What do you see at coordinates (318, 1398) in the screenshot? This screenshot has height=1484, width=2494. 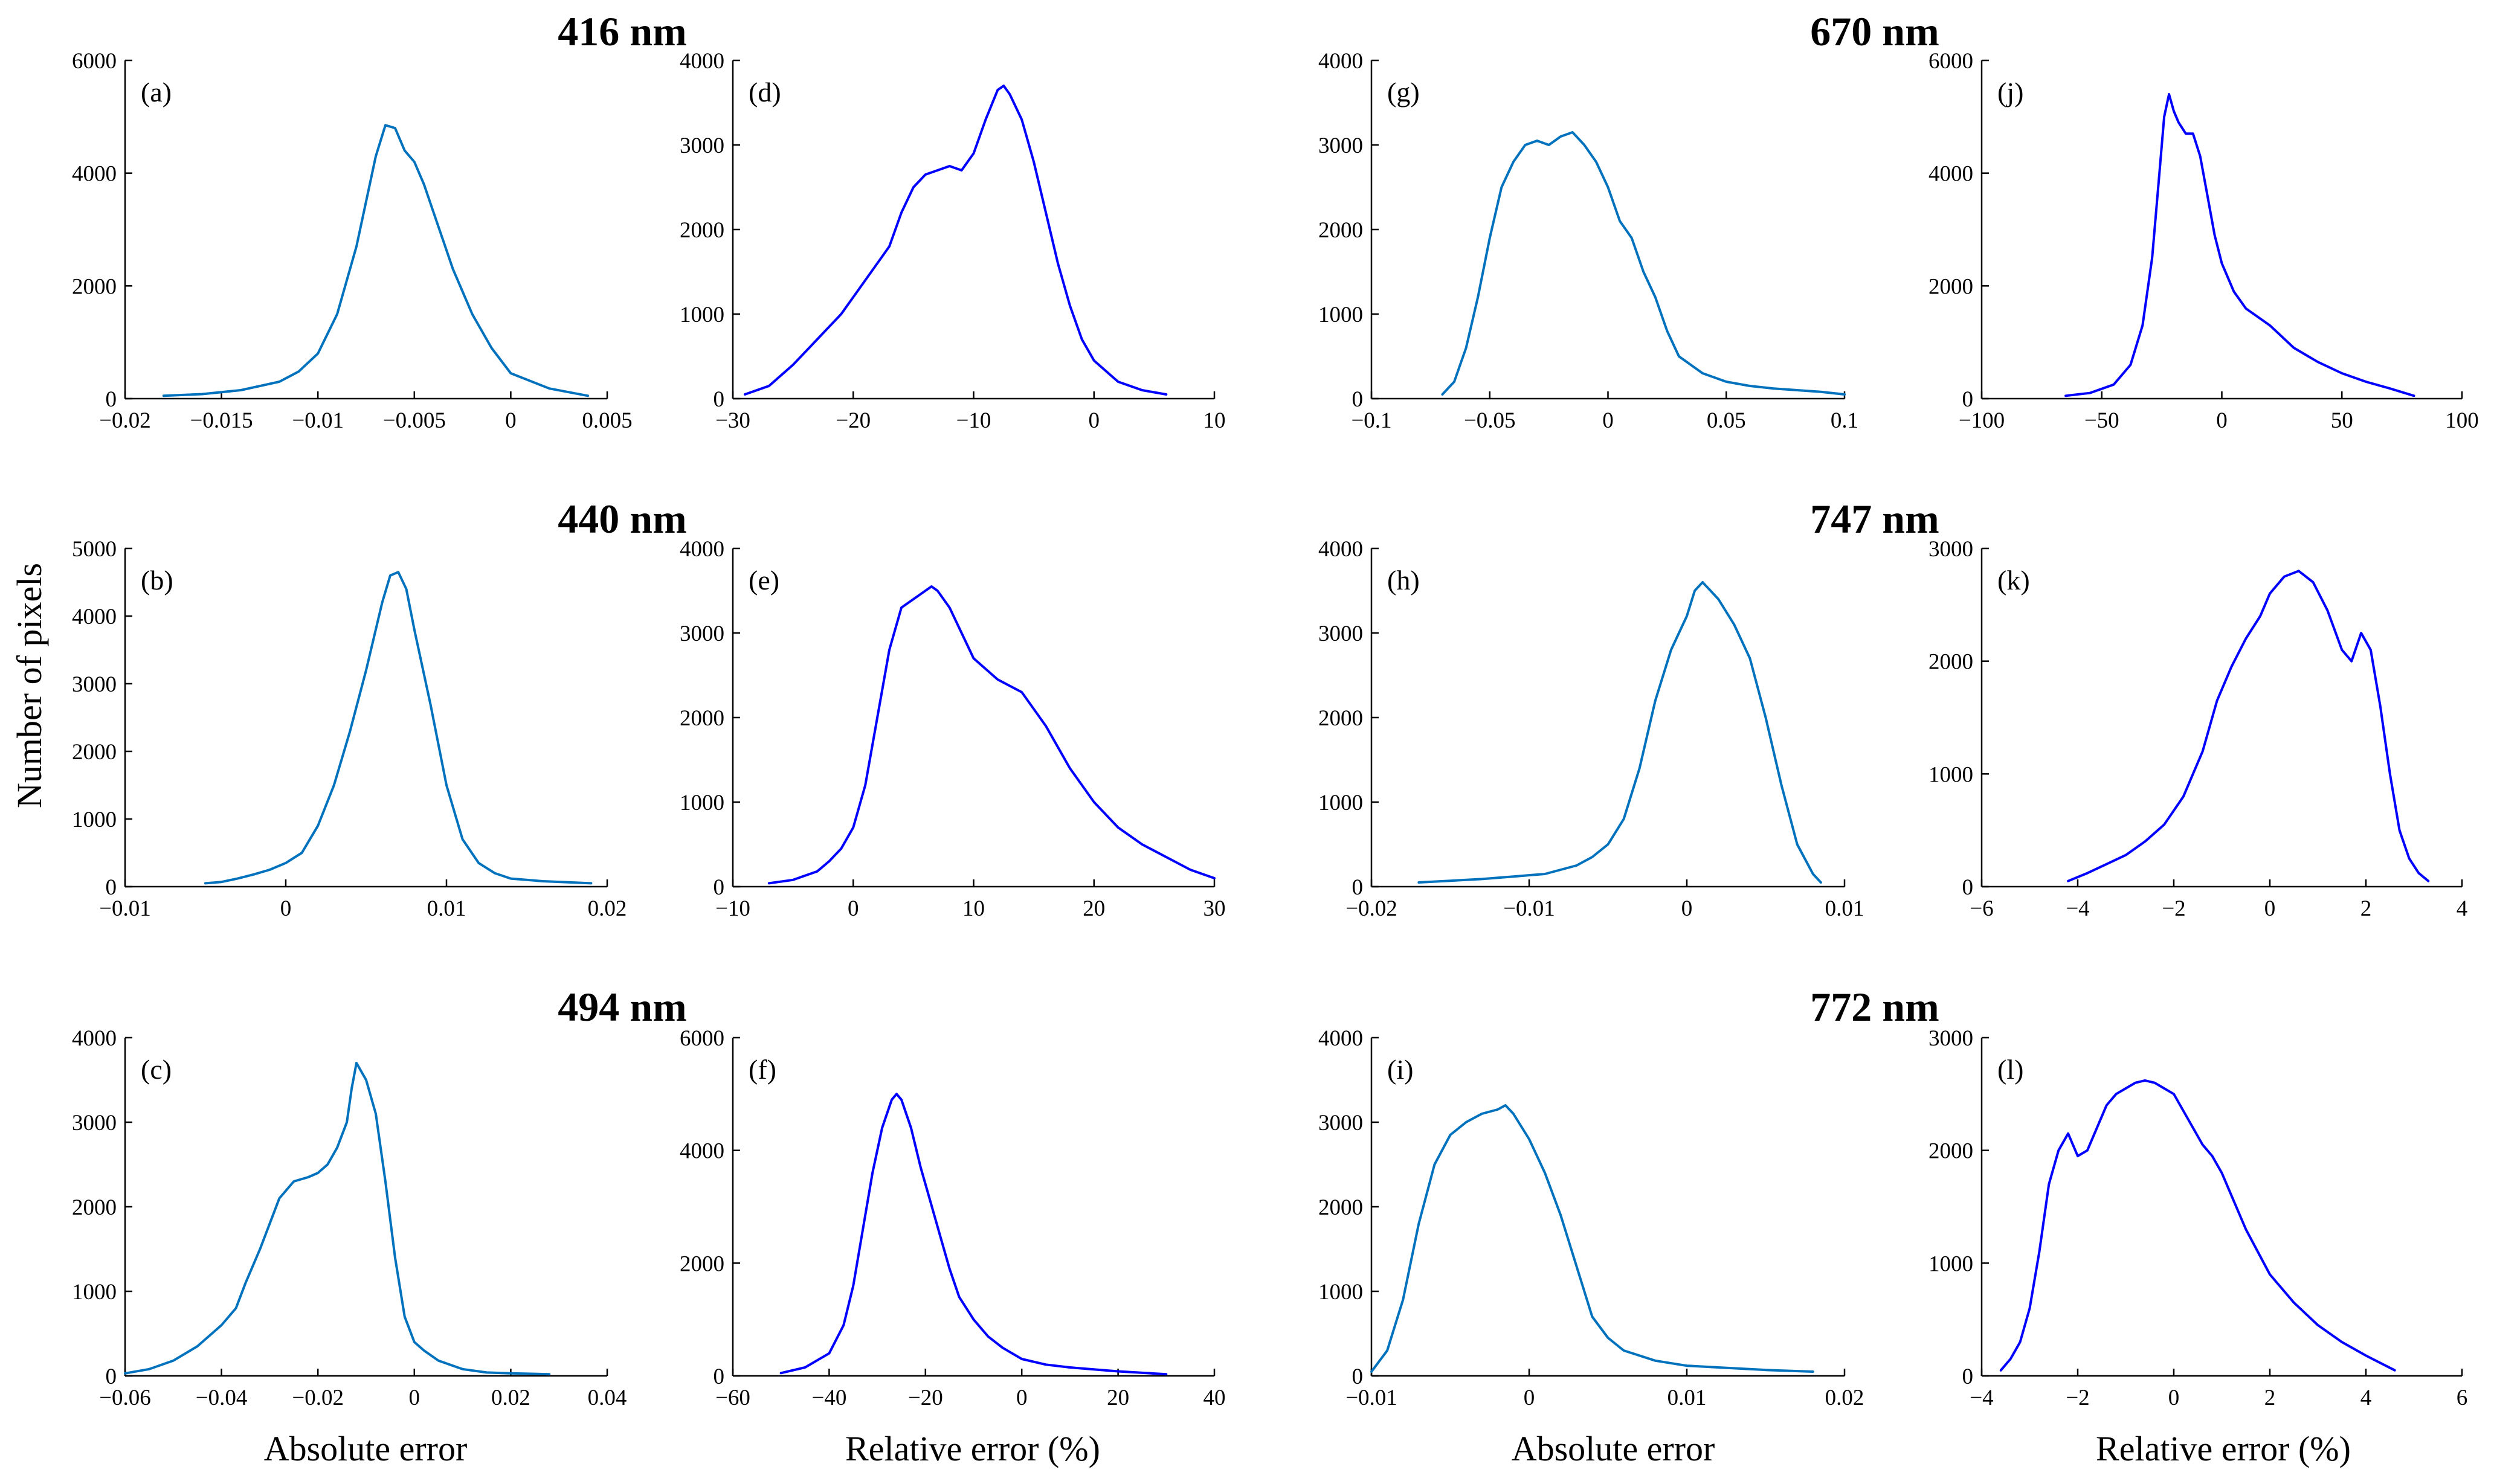 I see `x-tick-label: −0.02` at bounding box center [318, 1398].